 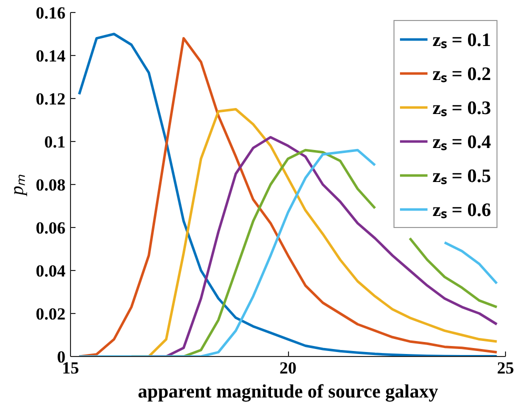 I want to click on x-axis-title: apparent magnitude of source galaxy, so click(x=288, y=392).